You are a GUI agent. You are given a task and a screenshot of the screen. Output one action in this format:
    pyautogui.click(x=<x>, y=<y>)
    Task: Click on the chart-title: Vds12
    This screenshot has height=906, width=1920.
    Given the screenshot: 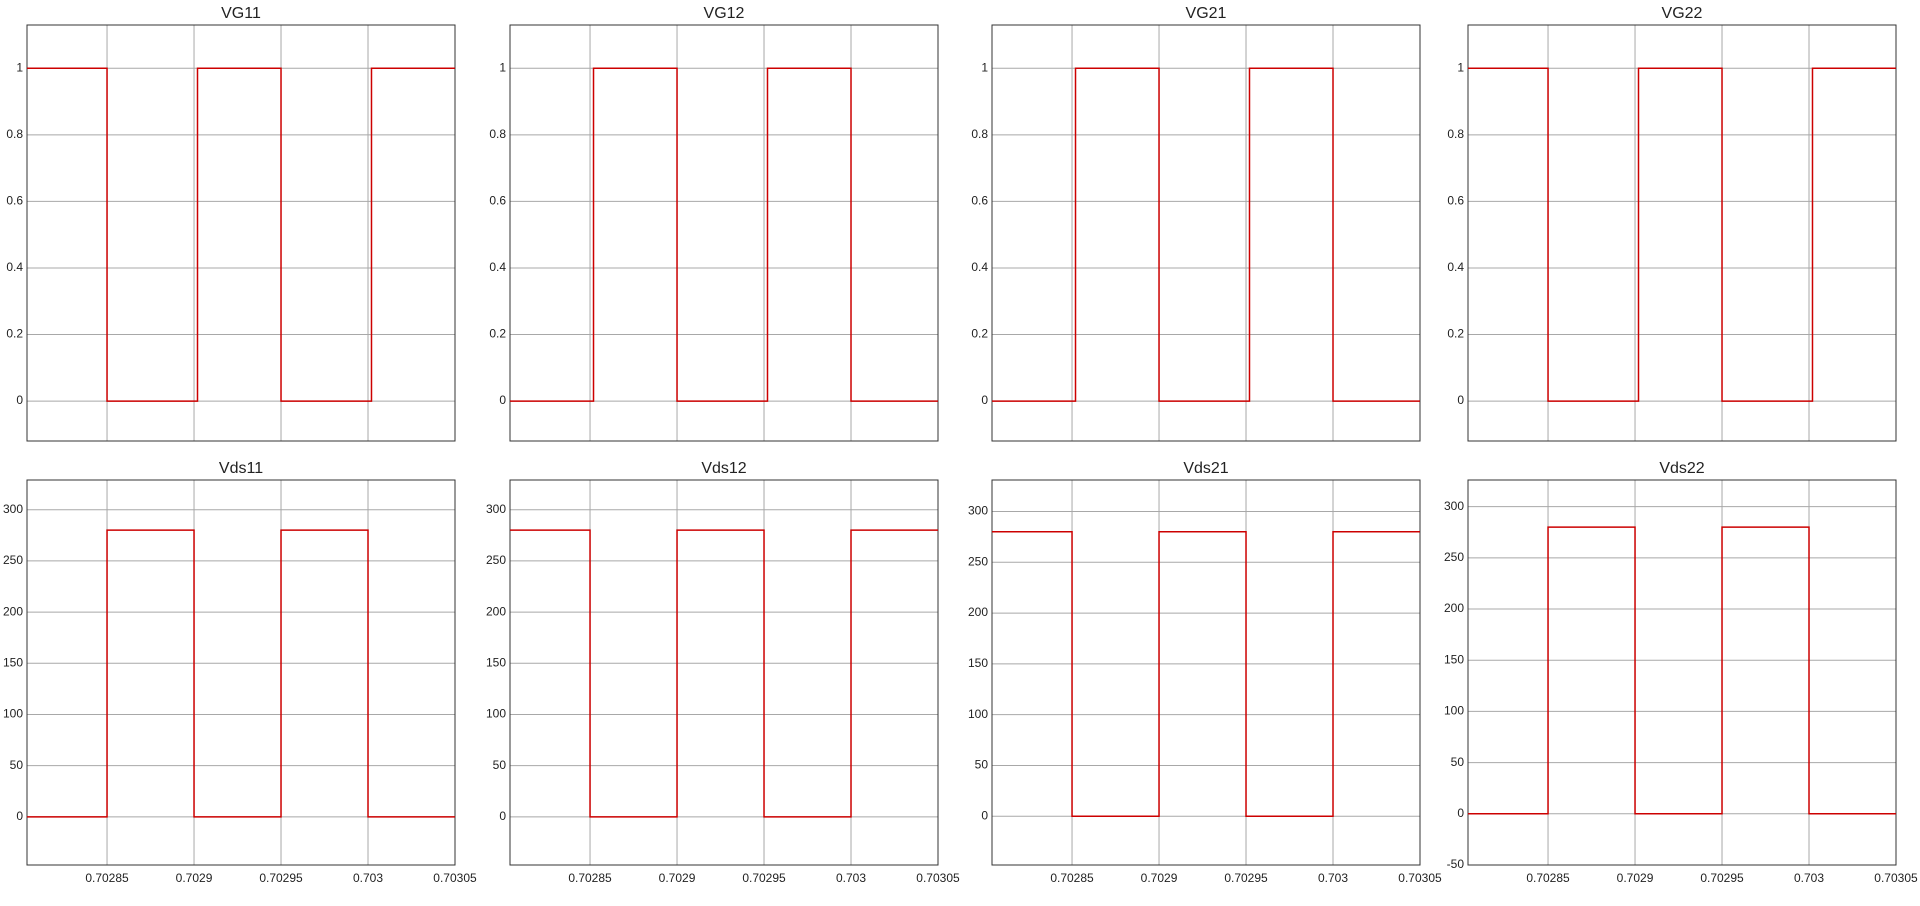 What is the action you would take?
    pyautogui.click(x=723, y=468)
    